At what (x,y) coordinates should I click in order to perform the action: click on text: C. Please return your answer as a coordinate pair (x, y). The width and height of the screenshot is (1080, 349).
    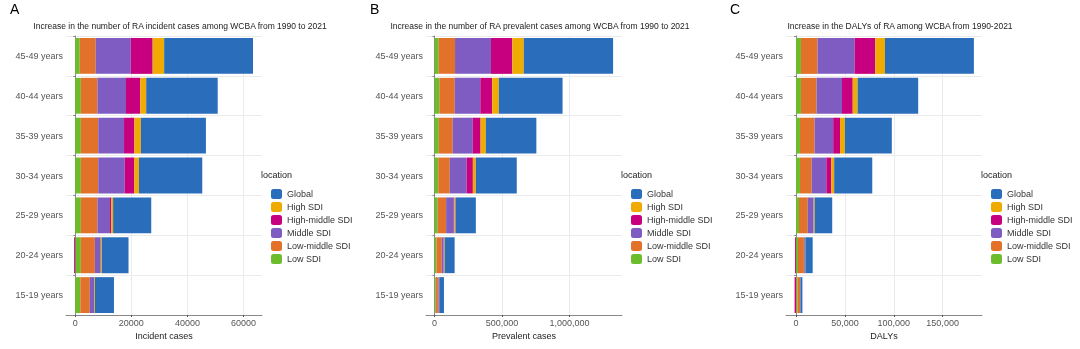
    Looking at the image, I should click on (735, 9).